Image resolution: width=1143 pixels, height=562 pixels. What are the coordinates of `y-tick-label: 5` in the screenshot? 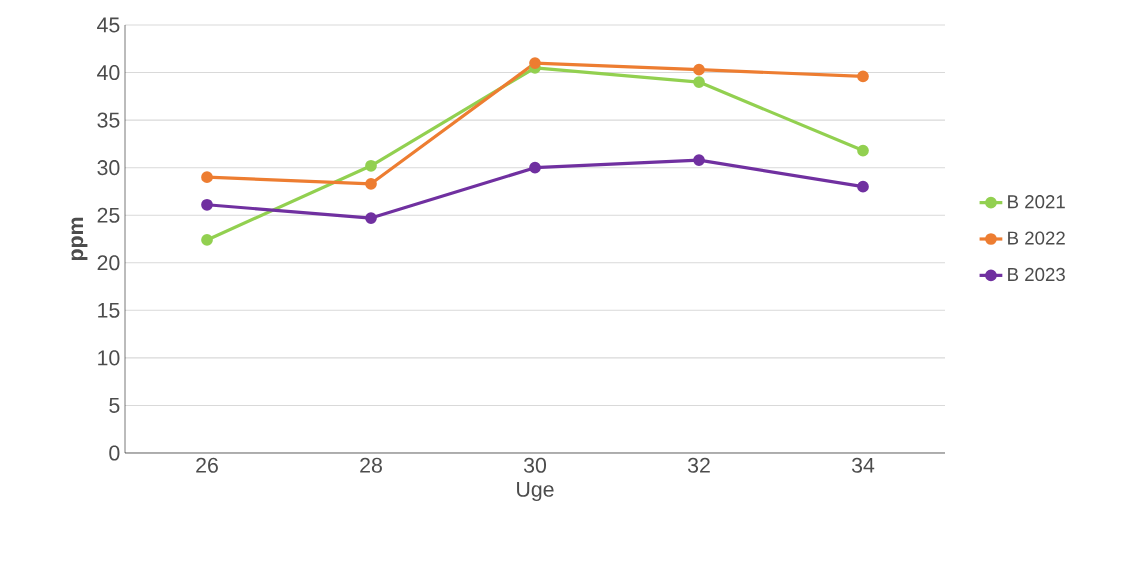 It's located at (114, 405).